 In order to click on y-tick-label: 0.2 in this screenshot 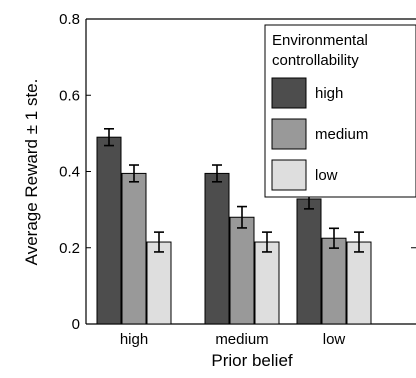, I will do `click(69, 248)`.